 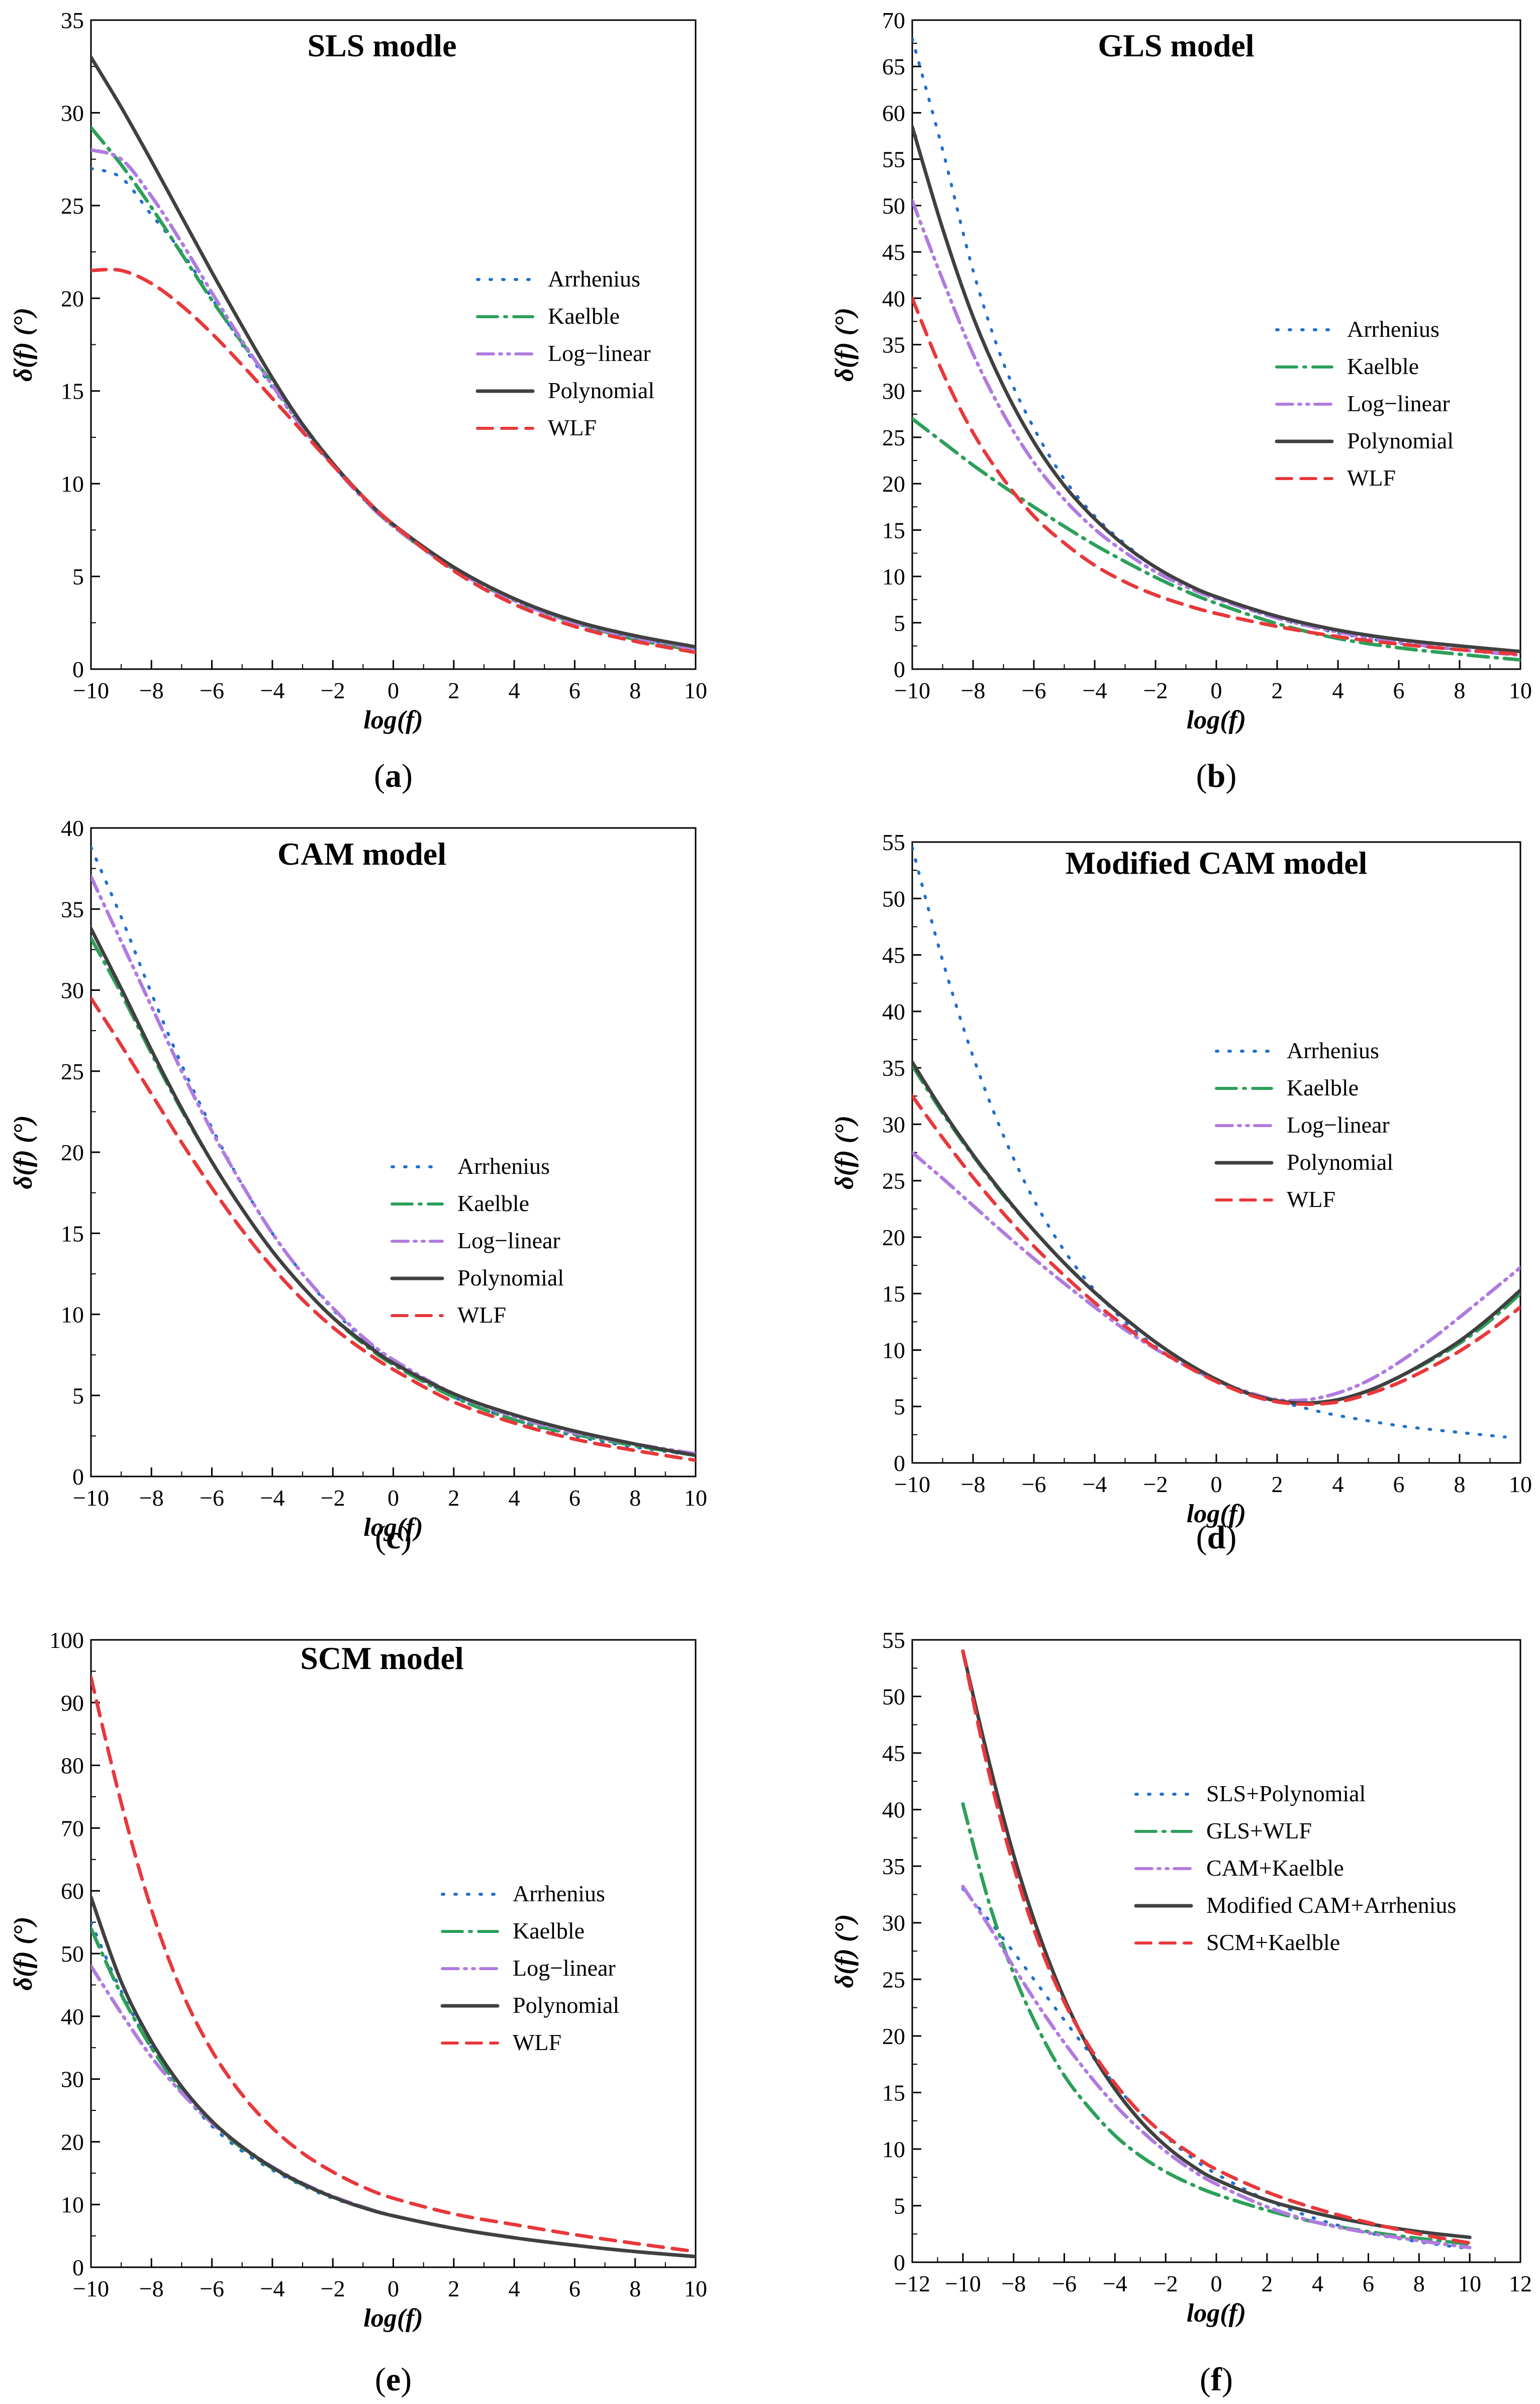 What do you see at coordinates (1273, 1942) in the screenshot?
I see `legend-label: SCM+Kaelble` at bounding box center [1273, 1942].